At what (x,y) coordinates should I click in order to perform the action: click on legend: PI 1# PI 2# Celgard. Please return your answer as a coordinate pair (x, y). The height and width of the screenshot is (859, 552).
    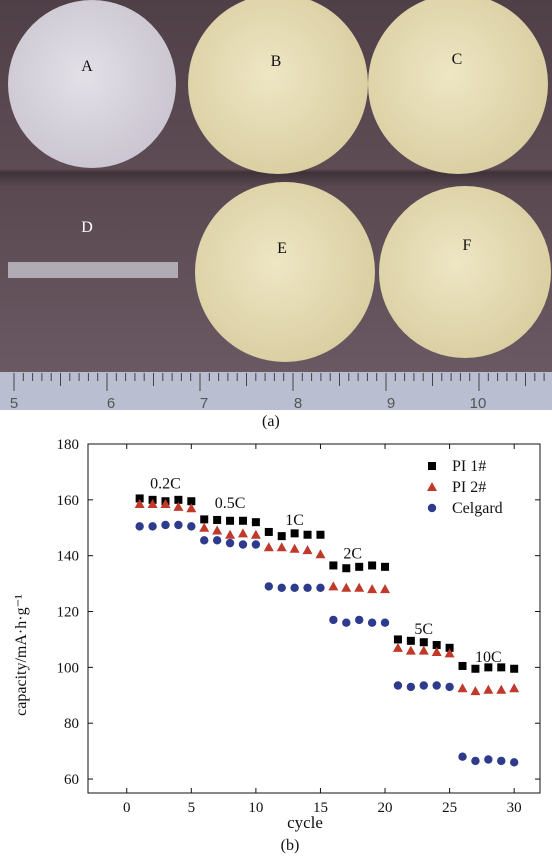
    Looking at the image, I should click on (465, 487).